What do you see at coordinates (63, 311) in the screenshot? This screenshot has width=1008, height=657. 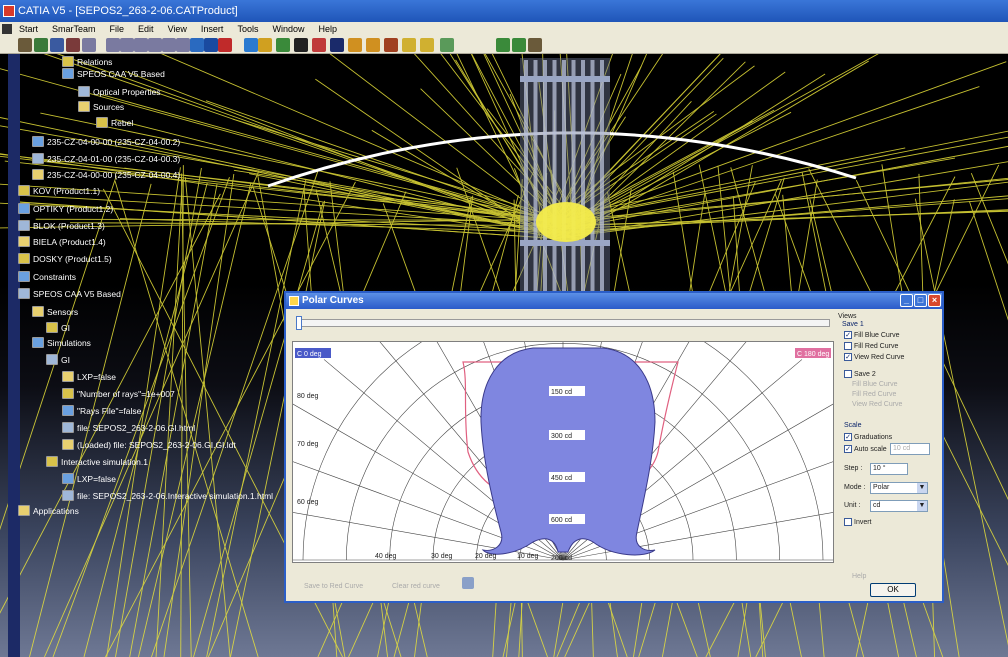 I see `tree-item-label: Sensors` at bounding box center [63, 311].